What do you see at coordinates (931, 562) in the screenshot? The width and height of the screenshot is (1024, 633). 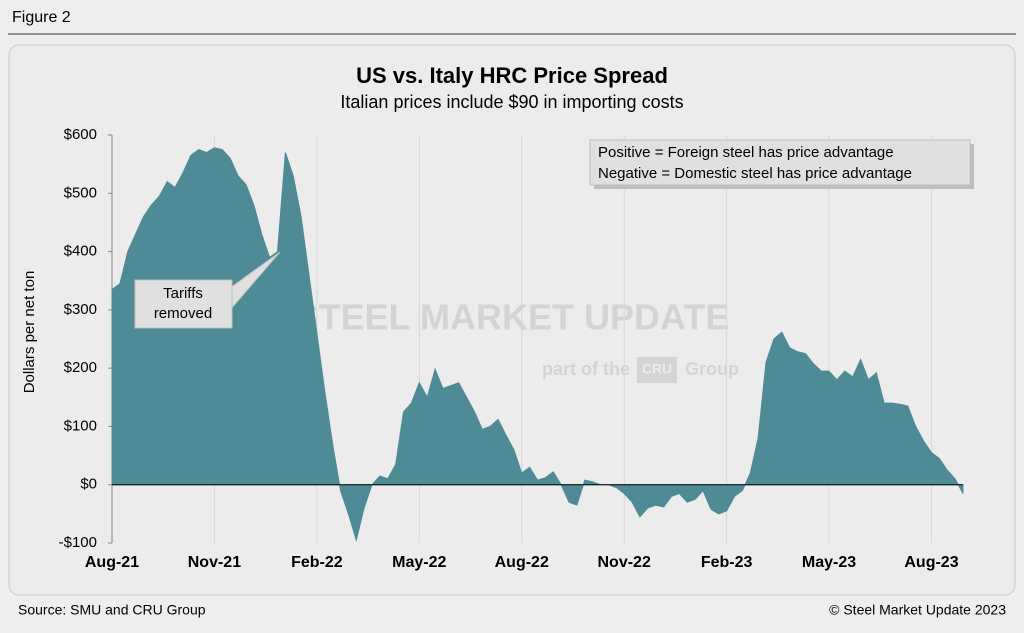 I see `x-tick-label: Aug-23` at bounding box center [931, 562].